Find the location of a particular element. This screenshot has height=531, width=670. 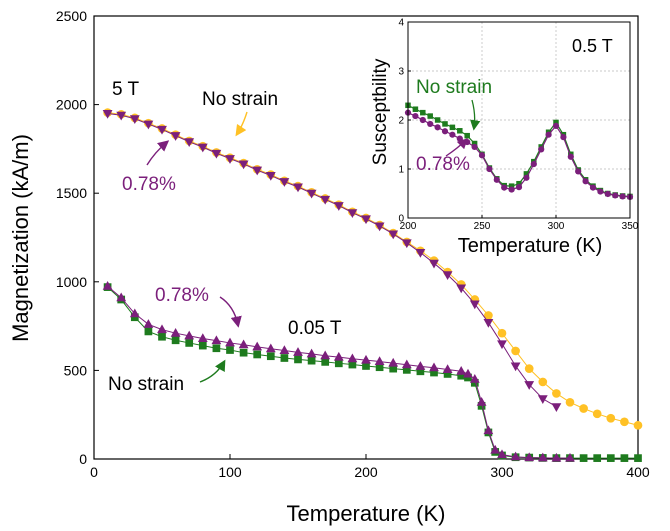

main-x-tick-label: 400 is located at coordinates (638, 472).